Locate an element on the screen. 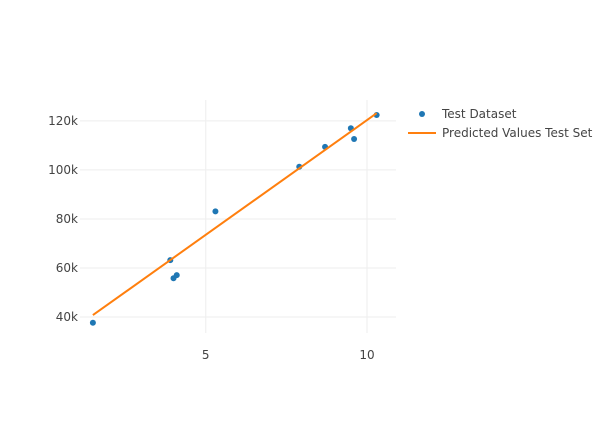 The width and height of the screenshot is (600, 426). legend-item-0: Test Dataset is located at coordinates (468, 114).